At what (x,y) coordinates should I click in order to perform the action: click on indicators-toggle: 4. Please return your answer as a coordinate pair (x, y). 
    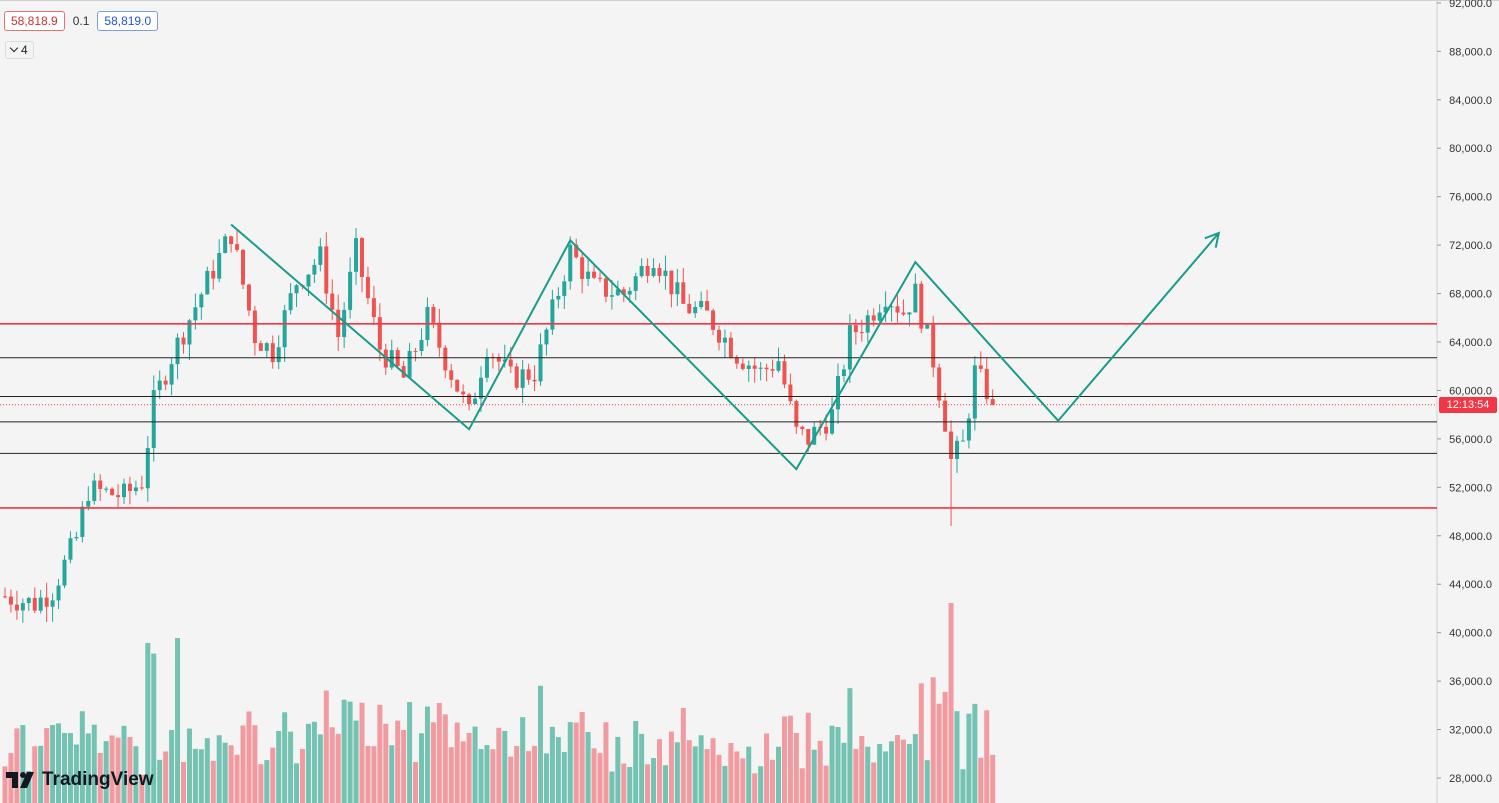
    Looking at the image, I should click on (19, 50).